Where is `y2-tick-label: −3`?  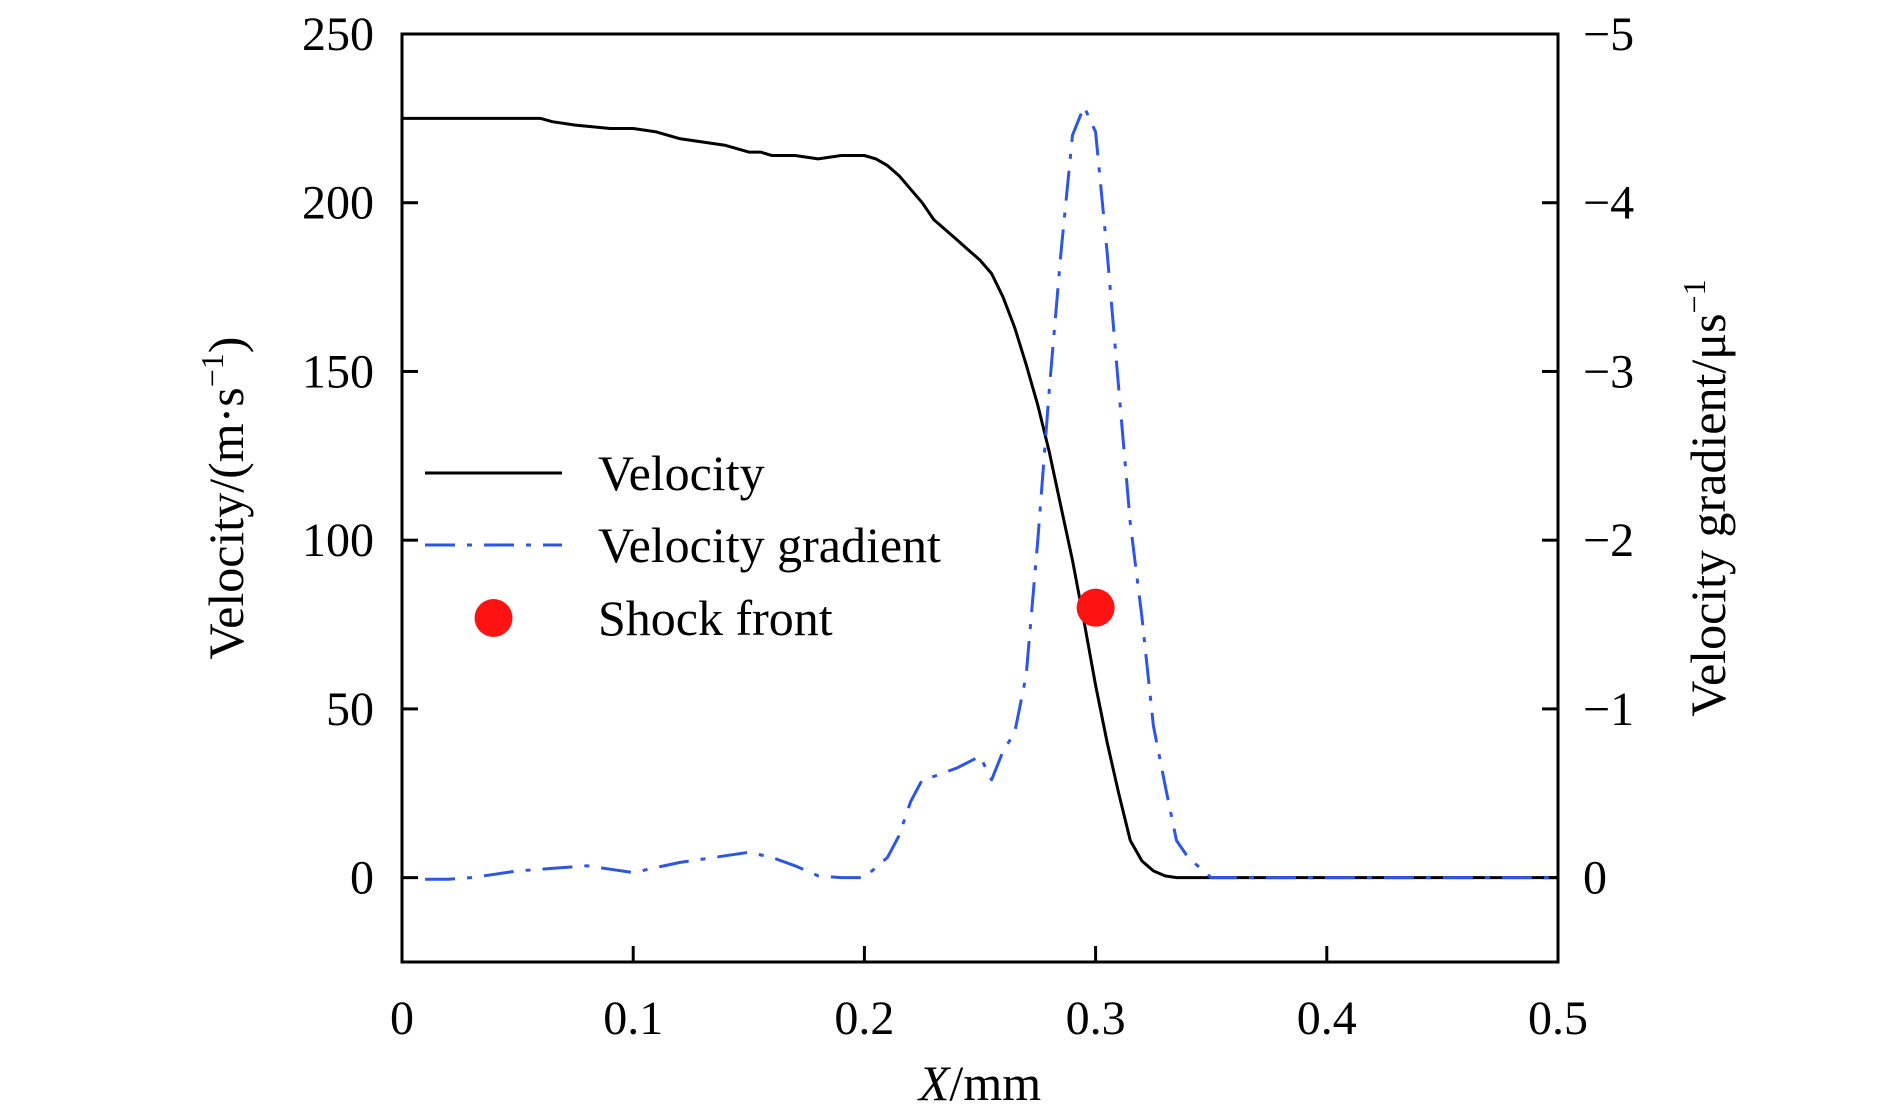
y2-tick-label: −3 is located at coordinates (1608, 371).